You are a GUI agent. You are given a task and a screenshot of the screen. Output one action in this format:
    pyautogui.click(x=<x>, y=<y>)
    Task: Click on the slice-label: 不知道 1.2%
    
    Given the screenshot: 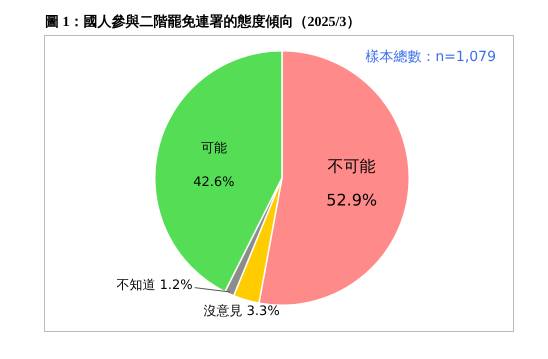 What is the action you would take?
    pyautogui.click(x=154, y=285)
    